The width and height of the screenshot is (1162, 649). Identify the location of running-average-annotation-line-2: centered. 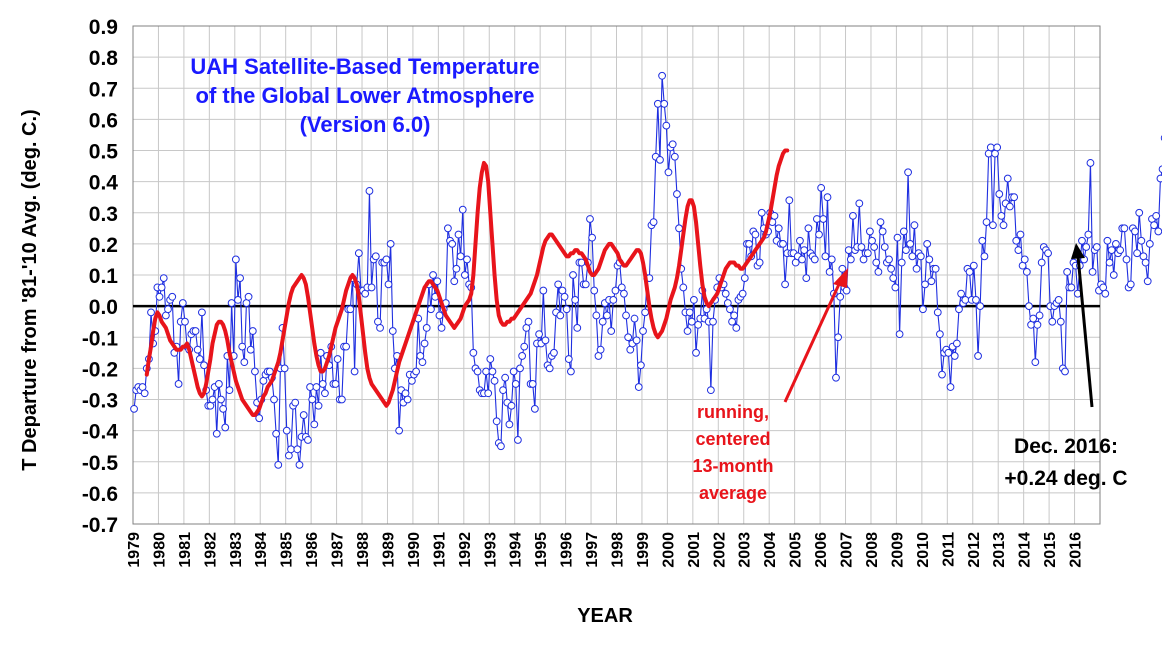
(732, 439).